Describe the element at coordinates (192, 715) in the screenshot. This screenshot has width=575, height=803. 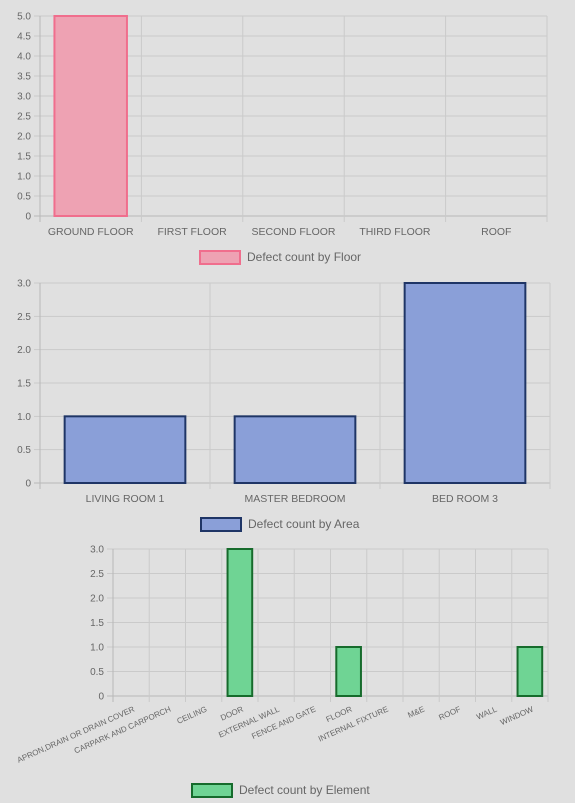
I see `x-tick-label: CEILING` at that location.